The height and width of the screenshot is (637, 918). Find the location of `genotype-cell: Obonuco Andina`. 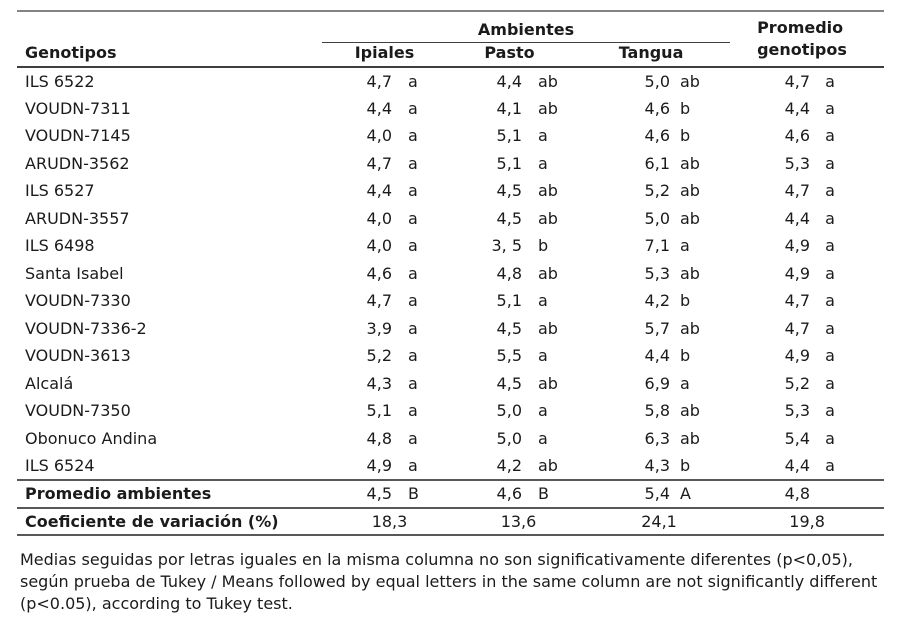

genotype-cell: Obonuco Andina is located at coordinates (91, 438).